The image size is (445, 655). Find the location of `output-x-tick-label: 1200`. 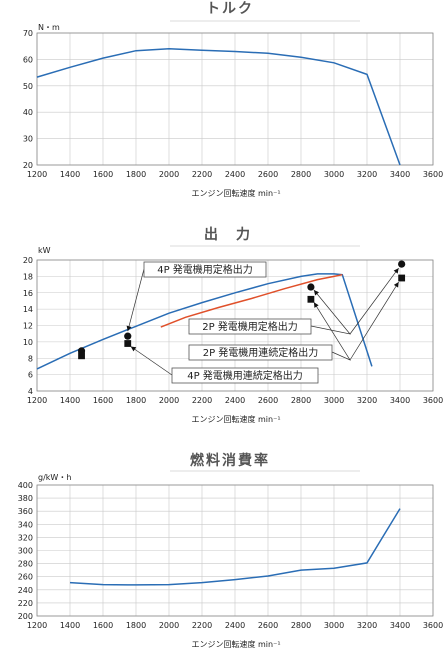

output-x-tick-label: 1200 is located at coordinates (37, 400).